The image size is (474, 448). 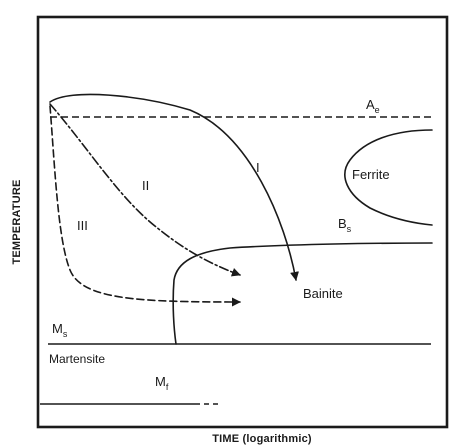 What do you see at coordinates (17, 221) in the screenshot?
I see `y-axis-label: TEMPERATURE` at bounding box center [17, 221].